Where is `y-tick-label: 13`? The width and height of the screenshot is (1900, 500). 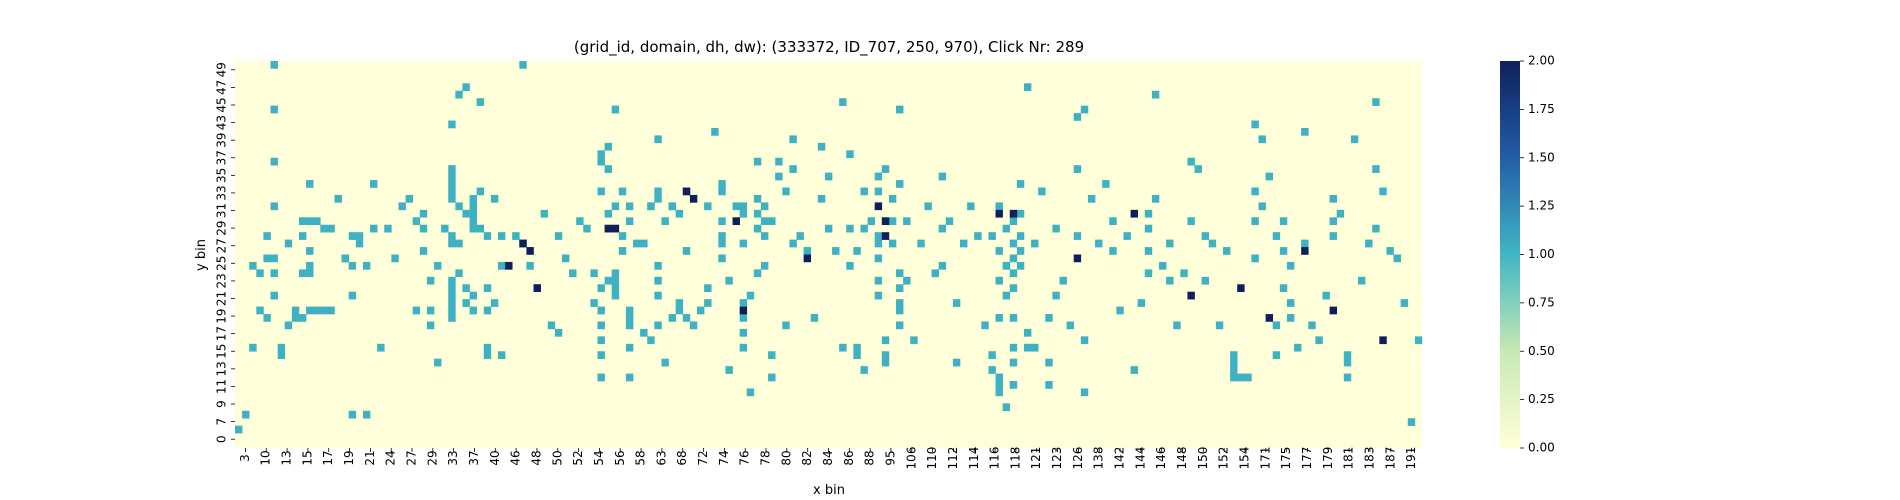 y-tick-label: 13 is located at coordinates (222, 368).